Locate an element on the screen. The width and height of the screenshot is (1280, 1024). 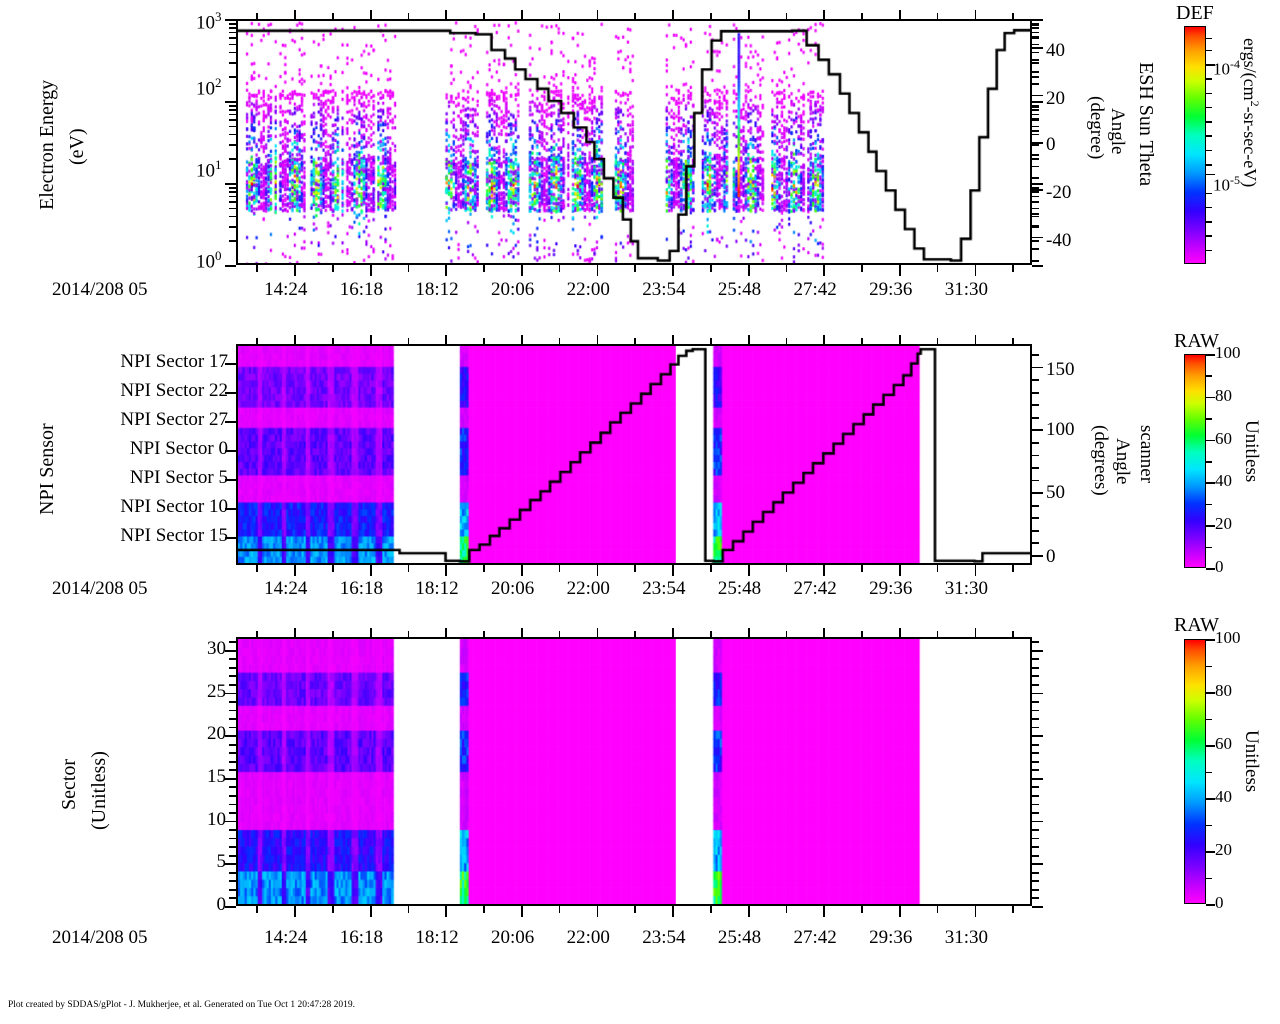
panel2-colorbar-unit: Unitless is located at coordinates (1251, 451).